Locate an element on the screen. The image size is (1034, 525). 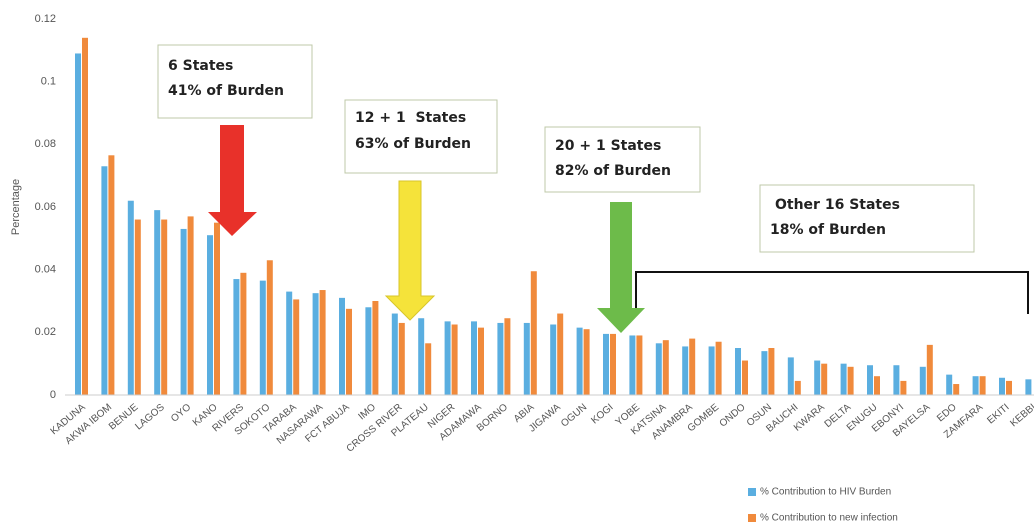
annotation-text: 41% of Burden is located at coordinates (226, 91).